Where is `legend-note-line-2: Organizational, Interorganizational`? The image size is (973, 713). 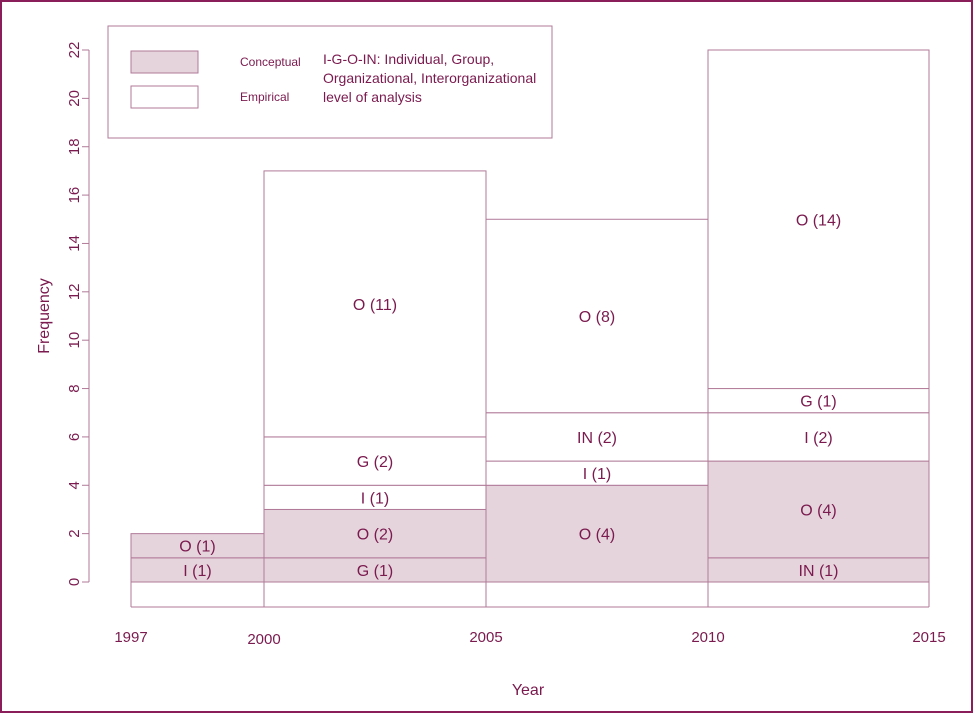 legend-note-line-2: Organizational, Interorganizational is located at coordinates (429, 78).